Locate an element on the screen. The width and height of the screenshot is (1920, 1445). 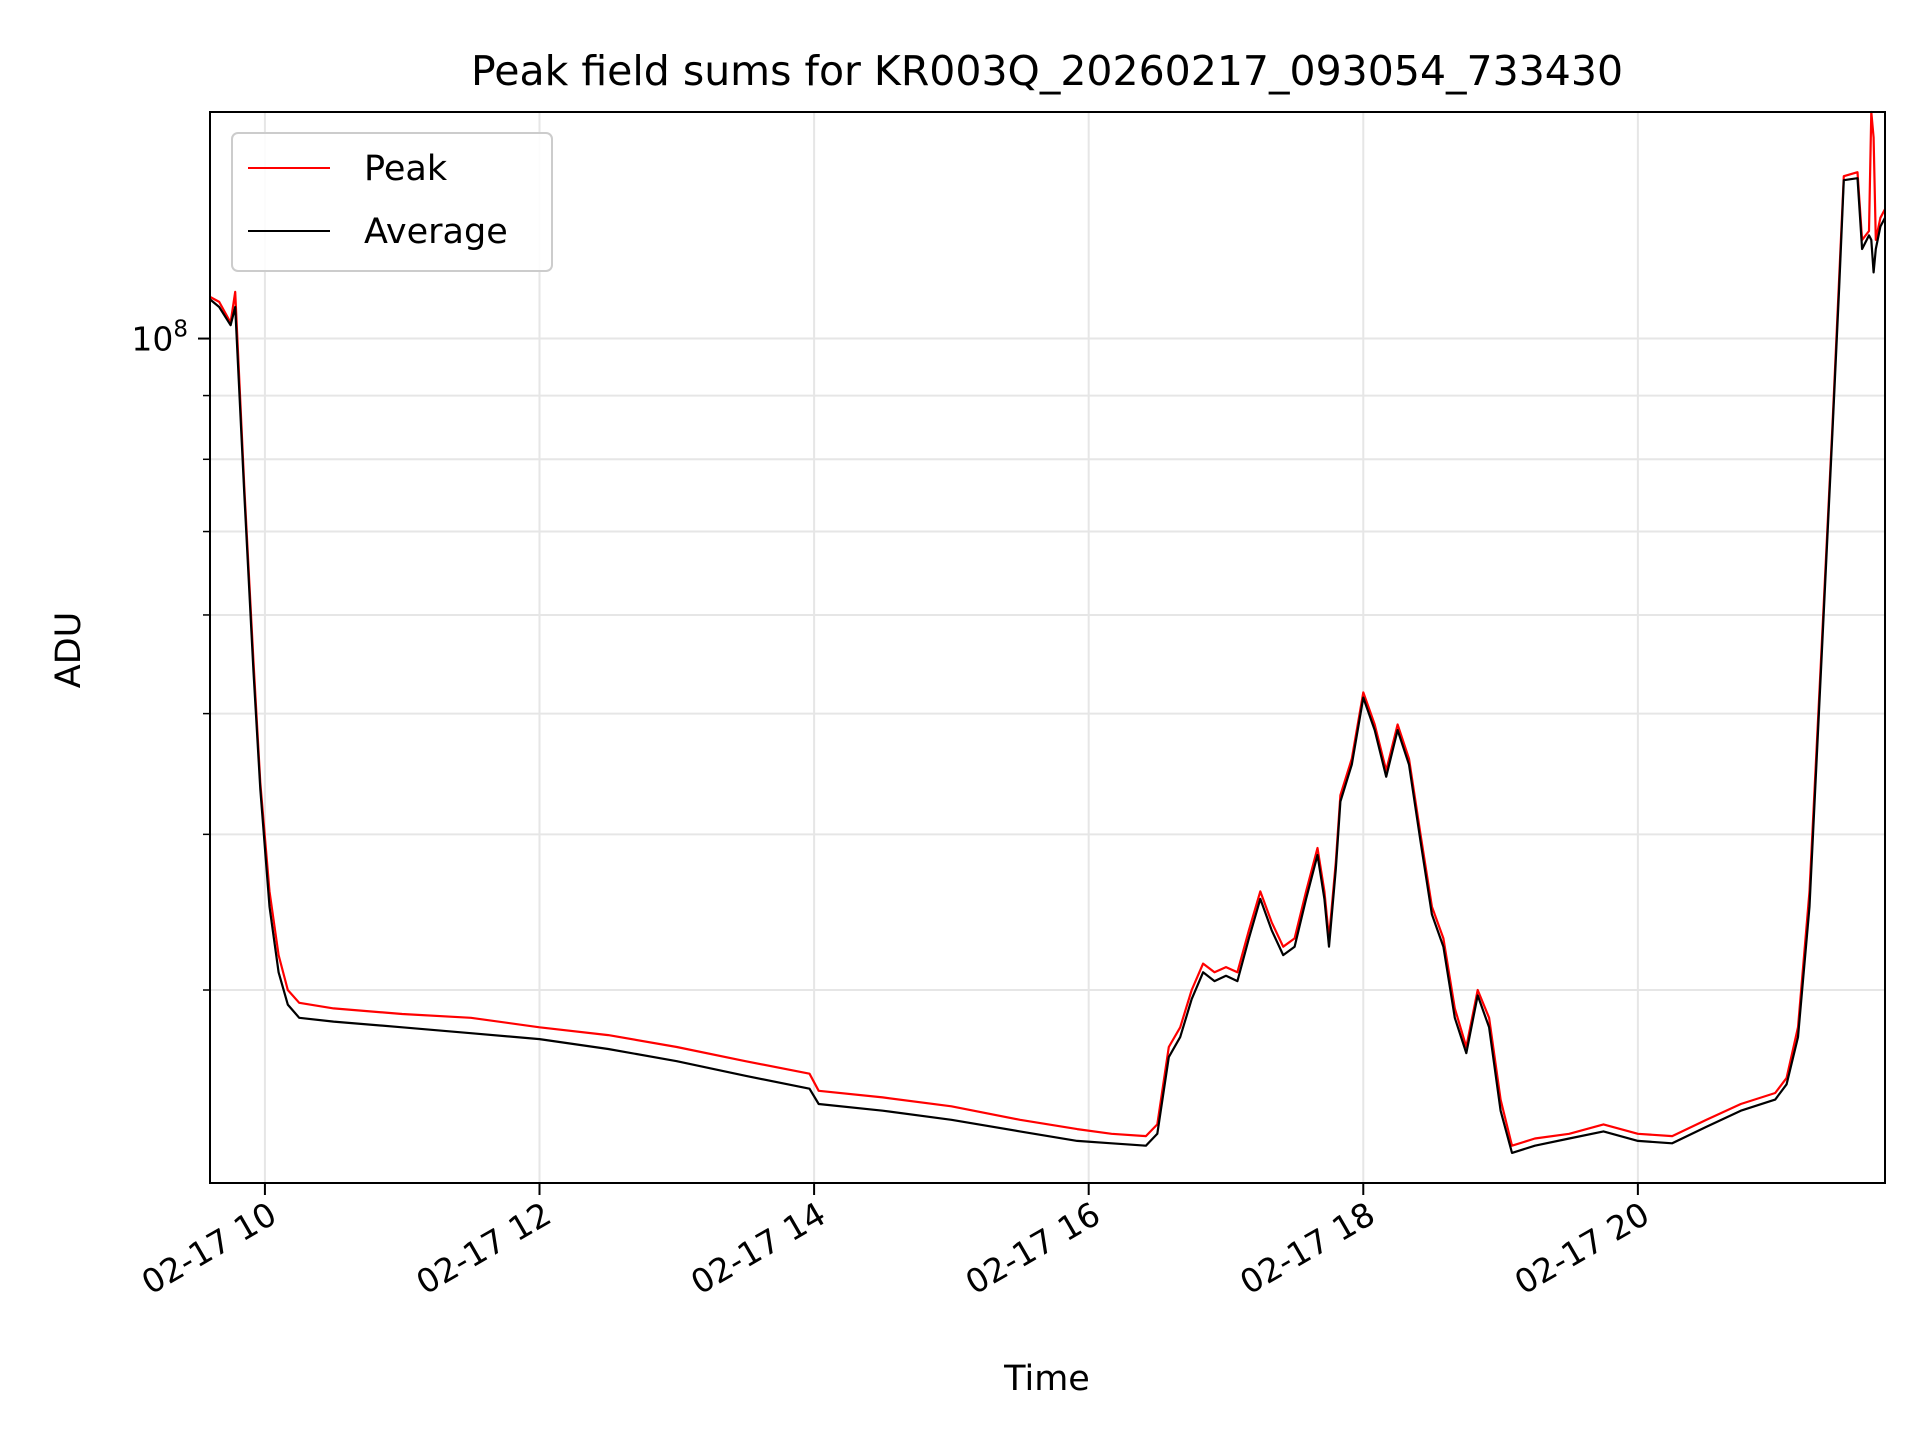
y-tick-label-exponent: 8 is located at coordinates (180, 330).